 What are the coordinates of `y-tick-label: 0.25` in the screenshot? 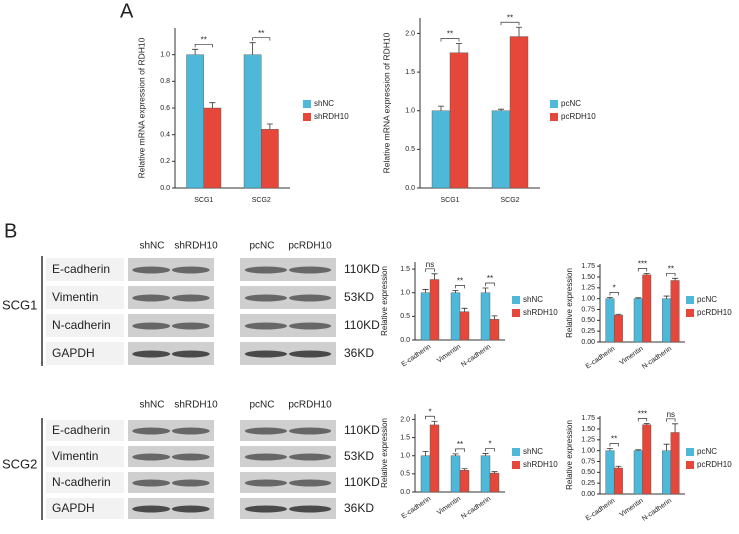 It's located at (588, 483).